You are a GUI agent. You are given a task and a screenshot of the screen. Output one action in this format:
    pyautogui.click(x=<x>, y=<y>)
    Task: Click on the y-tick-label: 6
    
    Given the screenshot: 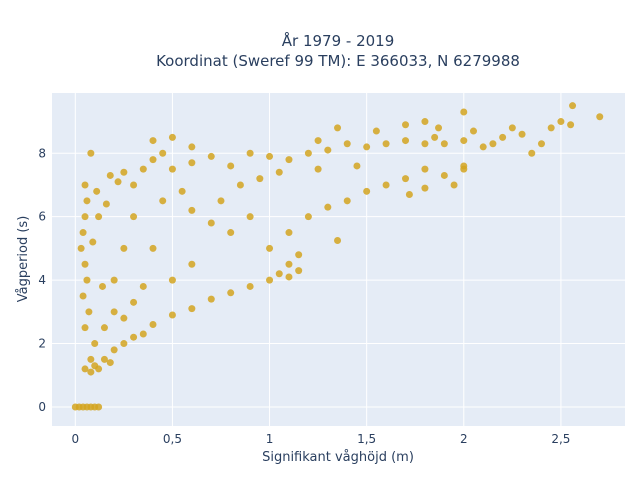 What is the action you would take?
    pyautogui.click(x=42, y=217)
    